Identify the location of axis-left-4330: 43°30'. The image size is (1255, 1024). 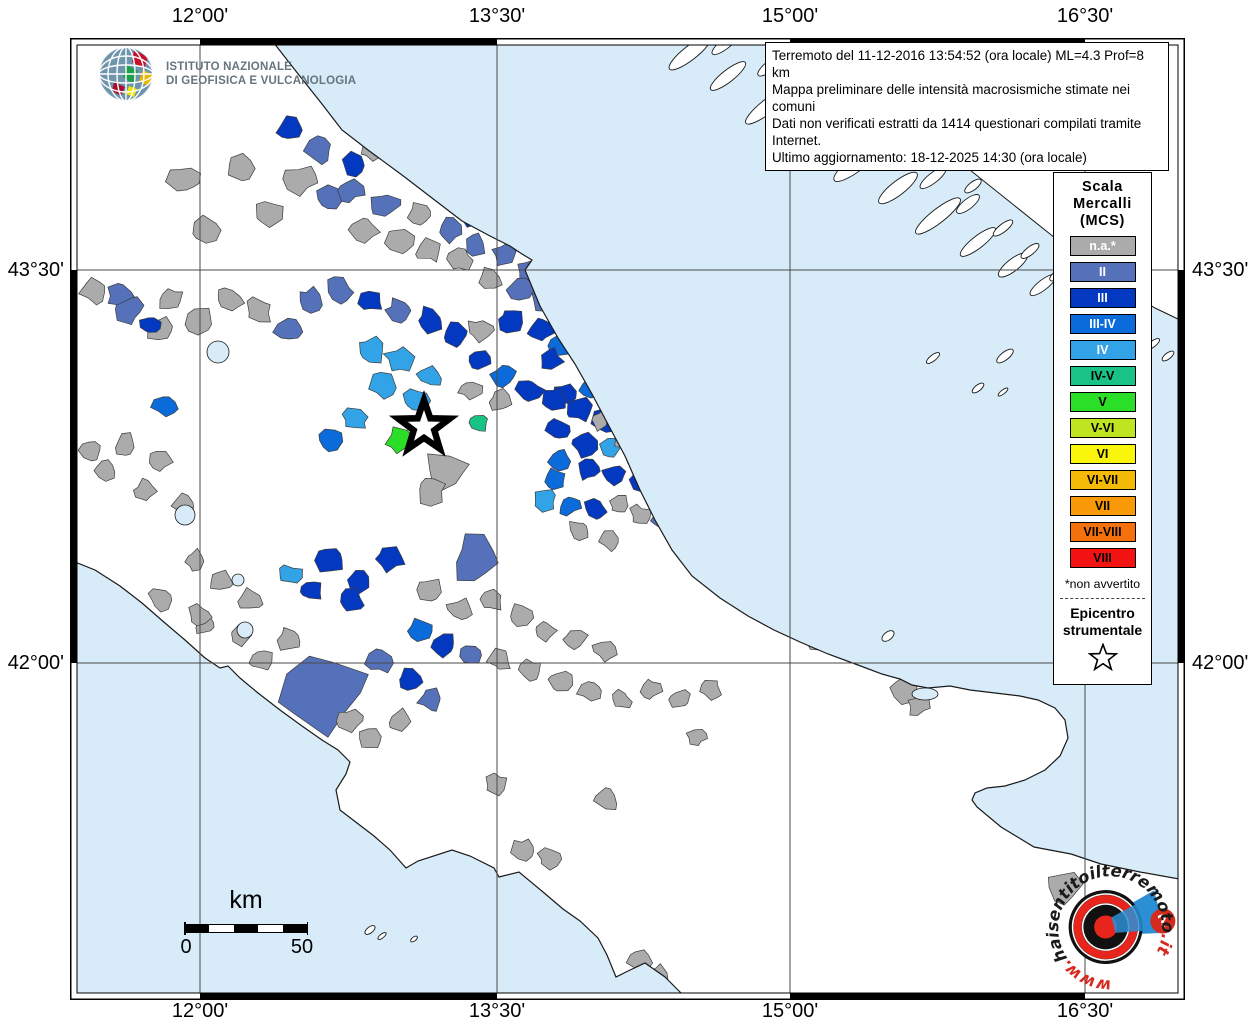
(35, 270).